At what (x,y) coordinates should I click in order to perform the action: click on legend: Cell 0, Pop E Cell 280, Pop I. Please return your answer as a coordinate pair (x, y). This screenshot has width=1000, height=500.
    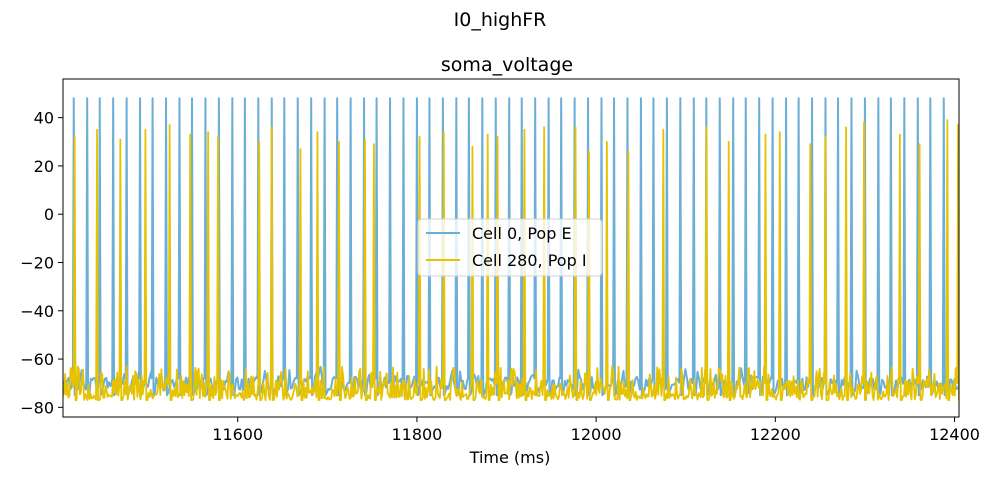
    Looking at the image, I should click on (510, 247).